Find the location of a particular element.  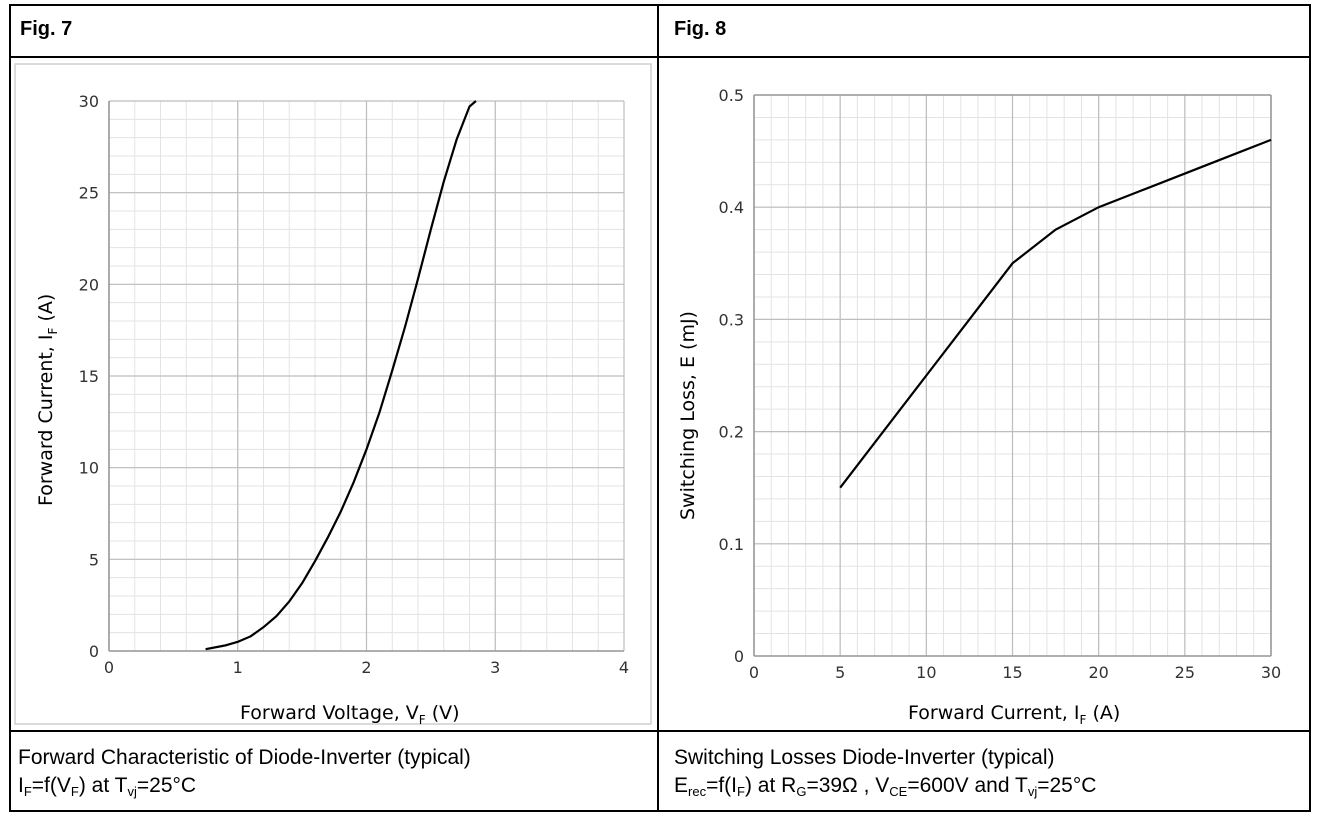

caption-divider is located at coordinates (660, 731).